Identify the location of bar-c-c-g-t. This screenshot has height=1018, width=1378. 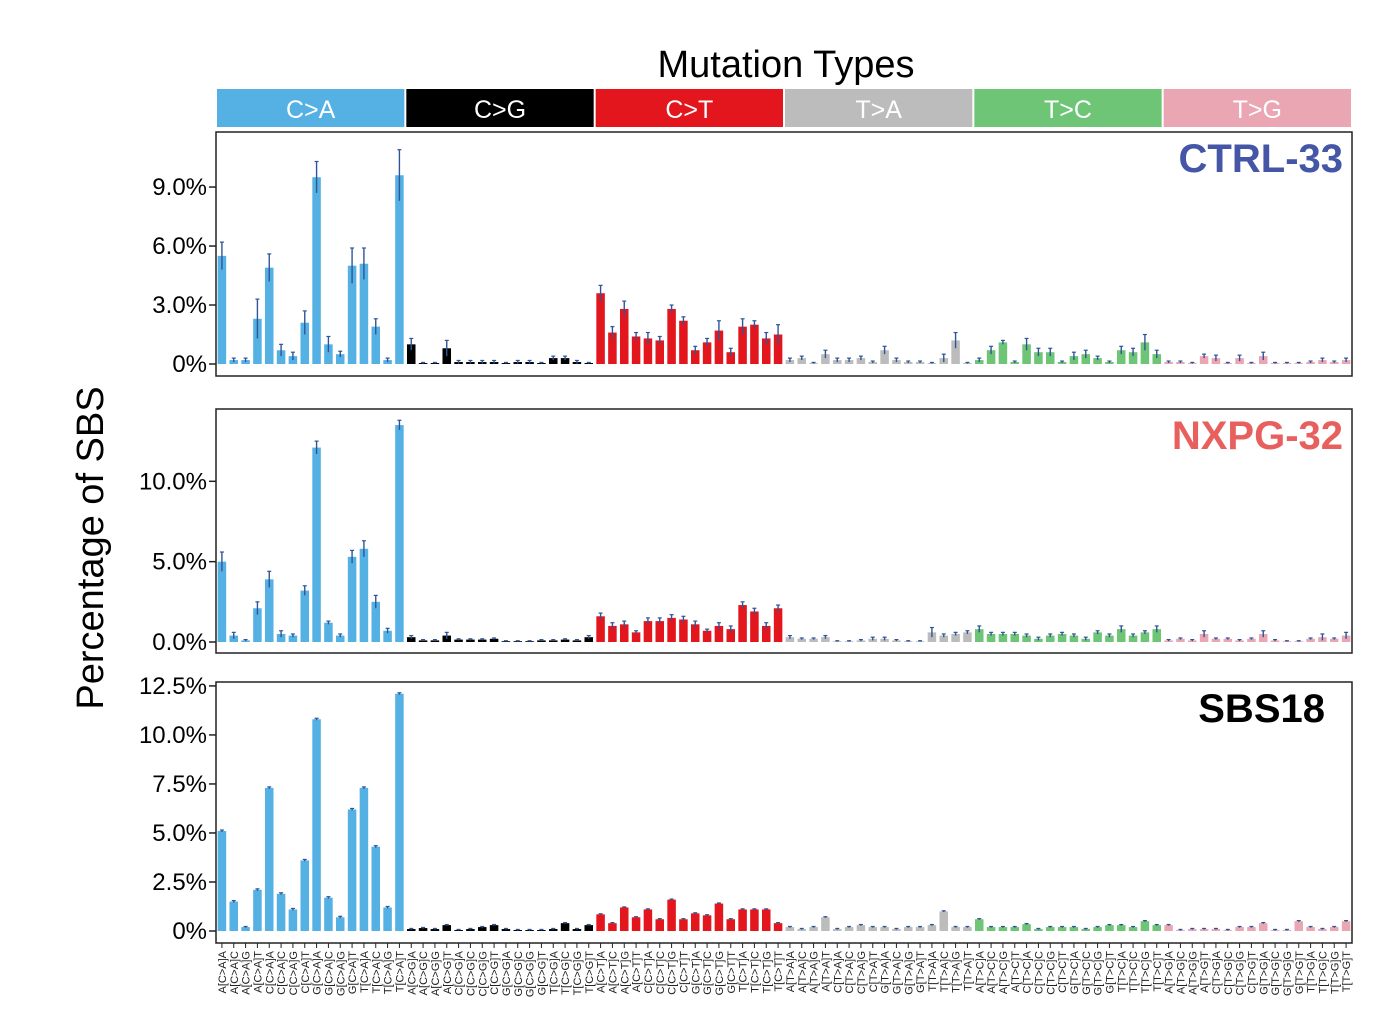
(494, 640).